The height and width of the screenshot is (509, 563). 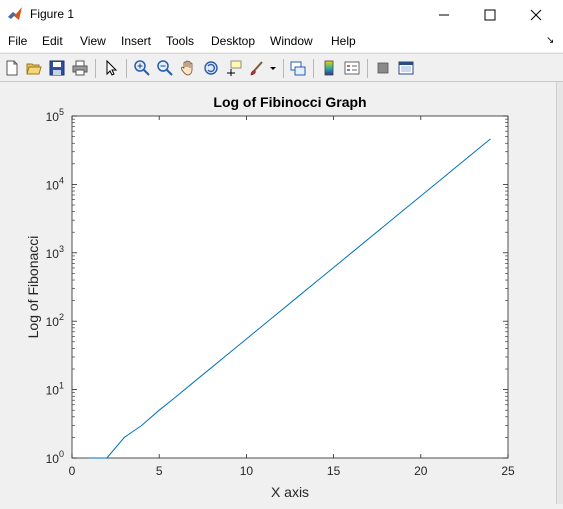 What do you see at coordinates (180, 41) in the screenshot?
I see `menu-tools: Tools` at bounding box center [180, 41].